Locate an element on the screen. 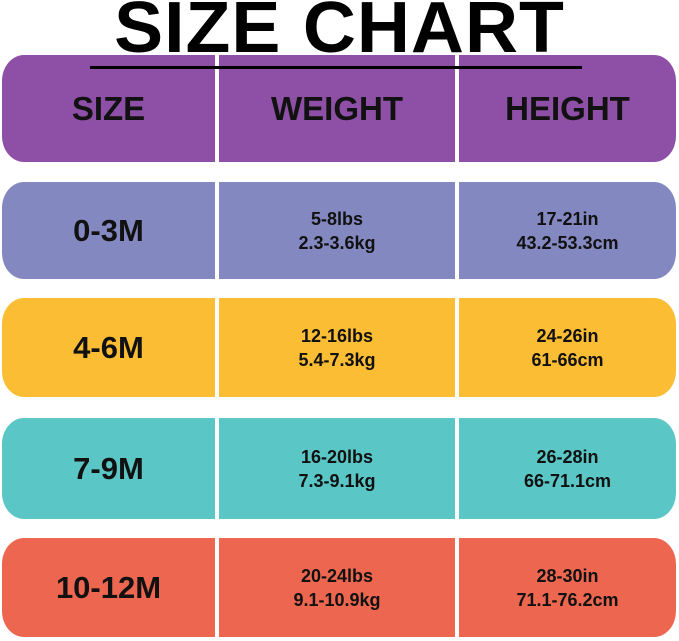  height-cm: 66-71.1cm is located at coordinates (567, 480).